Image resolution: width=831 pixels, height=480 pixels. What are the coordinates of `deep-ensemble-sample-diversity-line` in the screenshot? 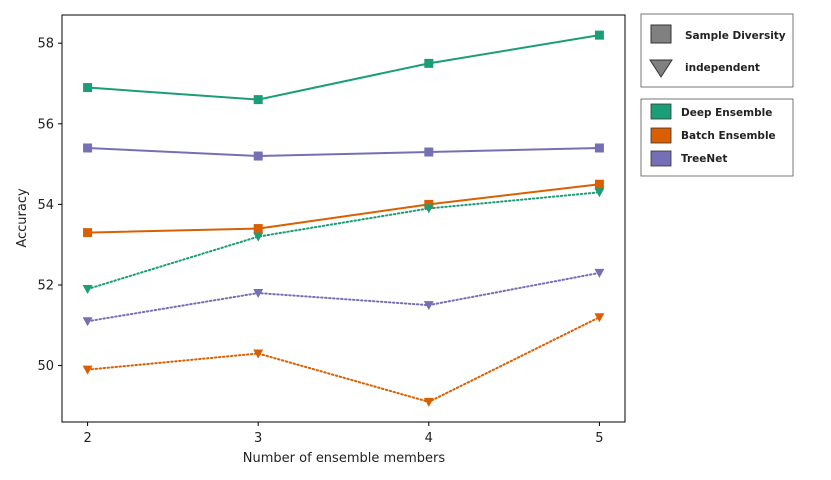 It's located at (343, 67).